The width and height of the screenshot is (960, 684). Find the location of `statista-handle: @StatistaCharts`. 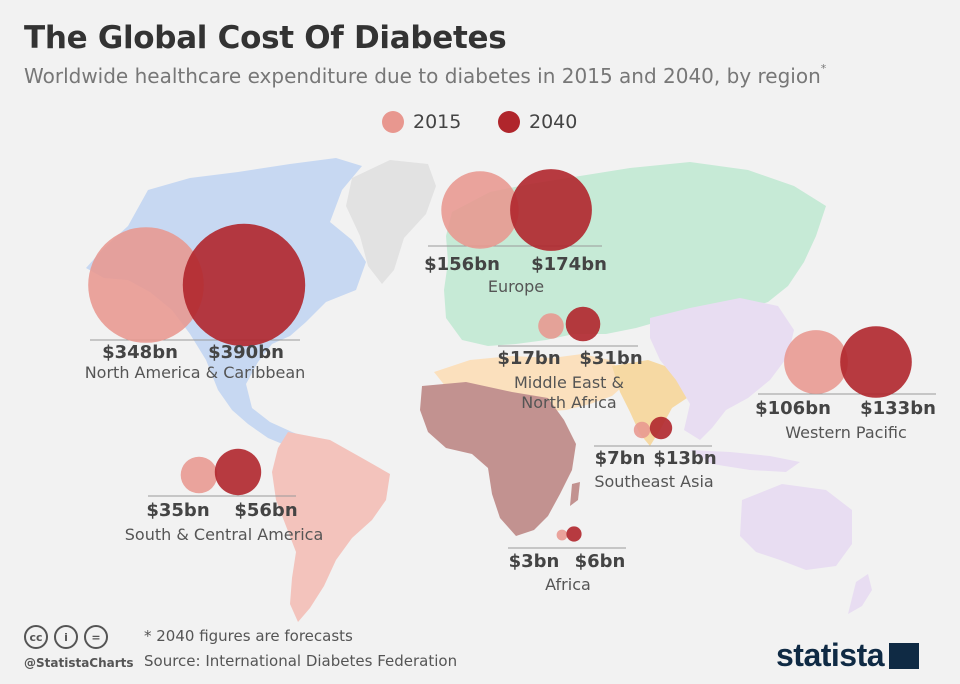

statista-handle: @StatistaCharts is located at coordinates (79, 663).